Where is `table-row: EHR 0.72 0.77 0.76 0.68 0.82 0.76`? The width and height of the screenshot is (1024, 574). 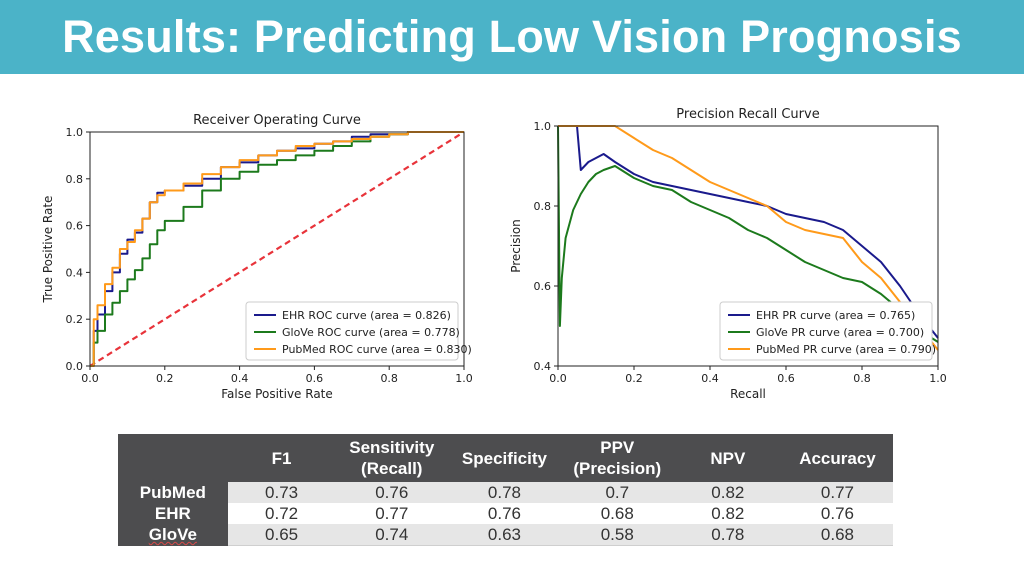
table-row: EHR 0.72 0.77 0.76 0.68 0.82 0.76 is located at coordinates (505, 513).